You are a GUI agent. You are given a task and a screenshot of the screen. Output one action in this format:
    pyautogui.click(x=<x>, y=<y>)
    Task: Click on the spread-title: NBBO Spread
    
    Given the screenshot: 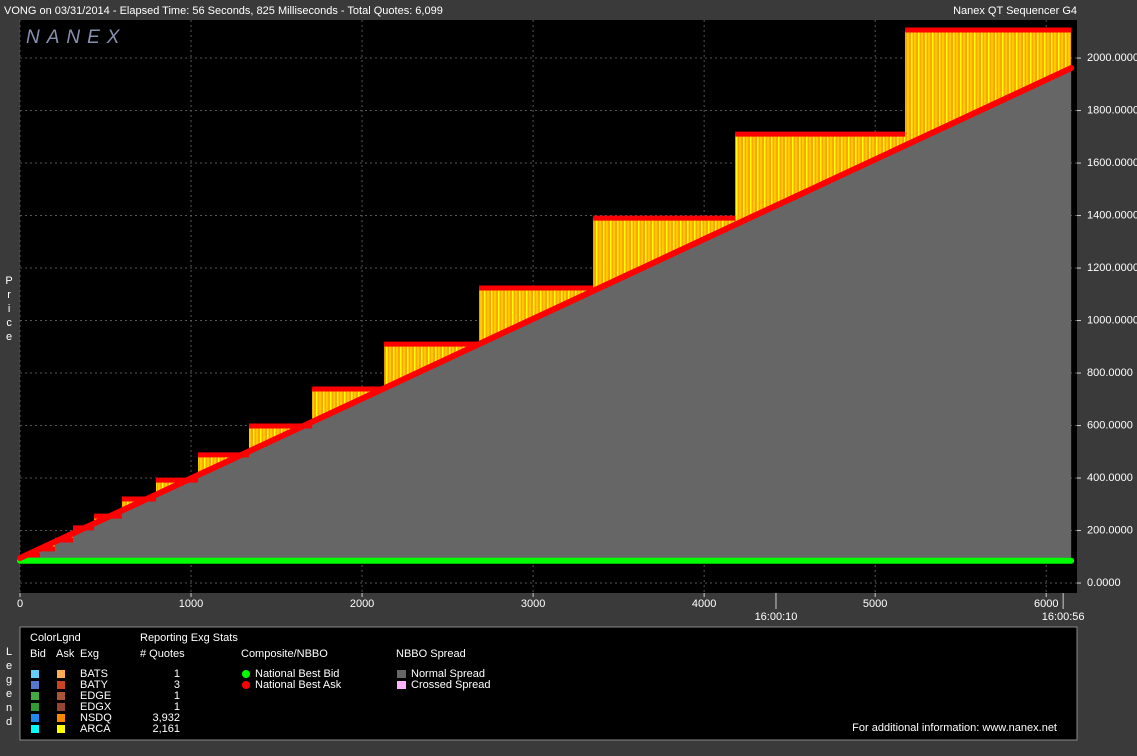 What is the action you would take?
    pyautogui.click(x=431, y=654)
    